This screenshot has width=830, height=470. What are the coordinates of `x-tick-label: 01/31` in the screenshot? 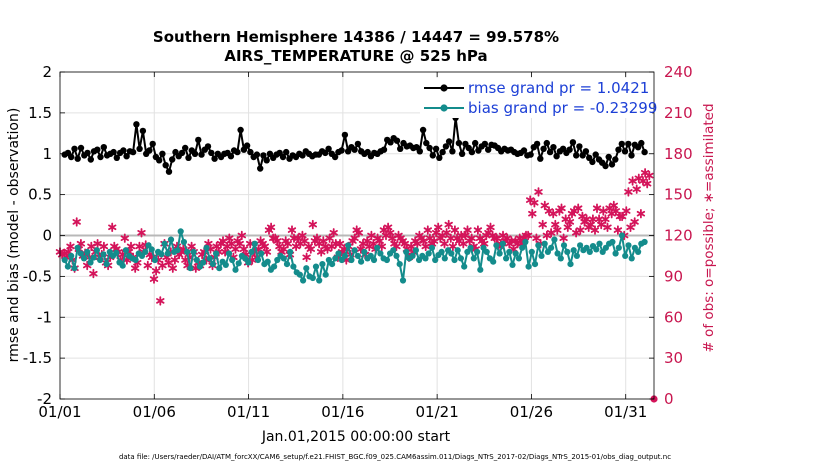 It's located at (625, 412).